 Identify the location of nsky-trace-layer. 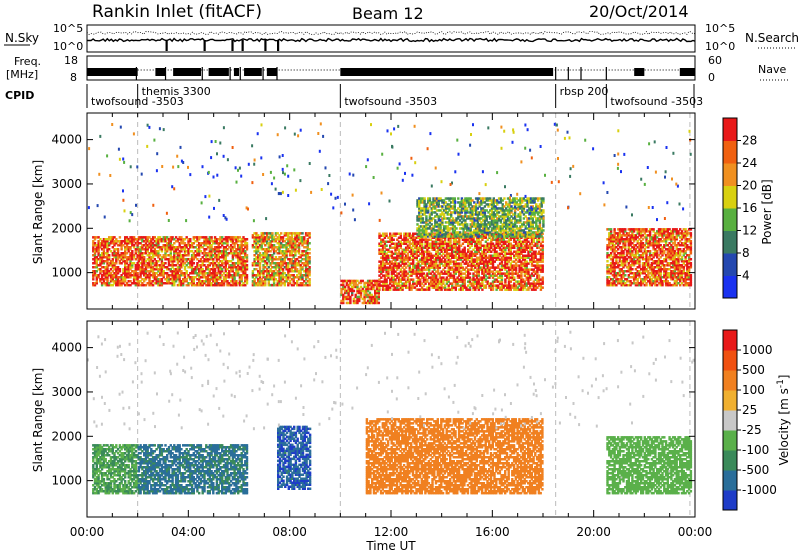
(391, 42).